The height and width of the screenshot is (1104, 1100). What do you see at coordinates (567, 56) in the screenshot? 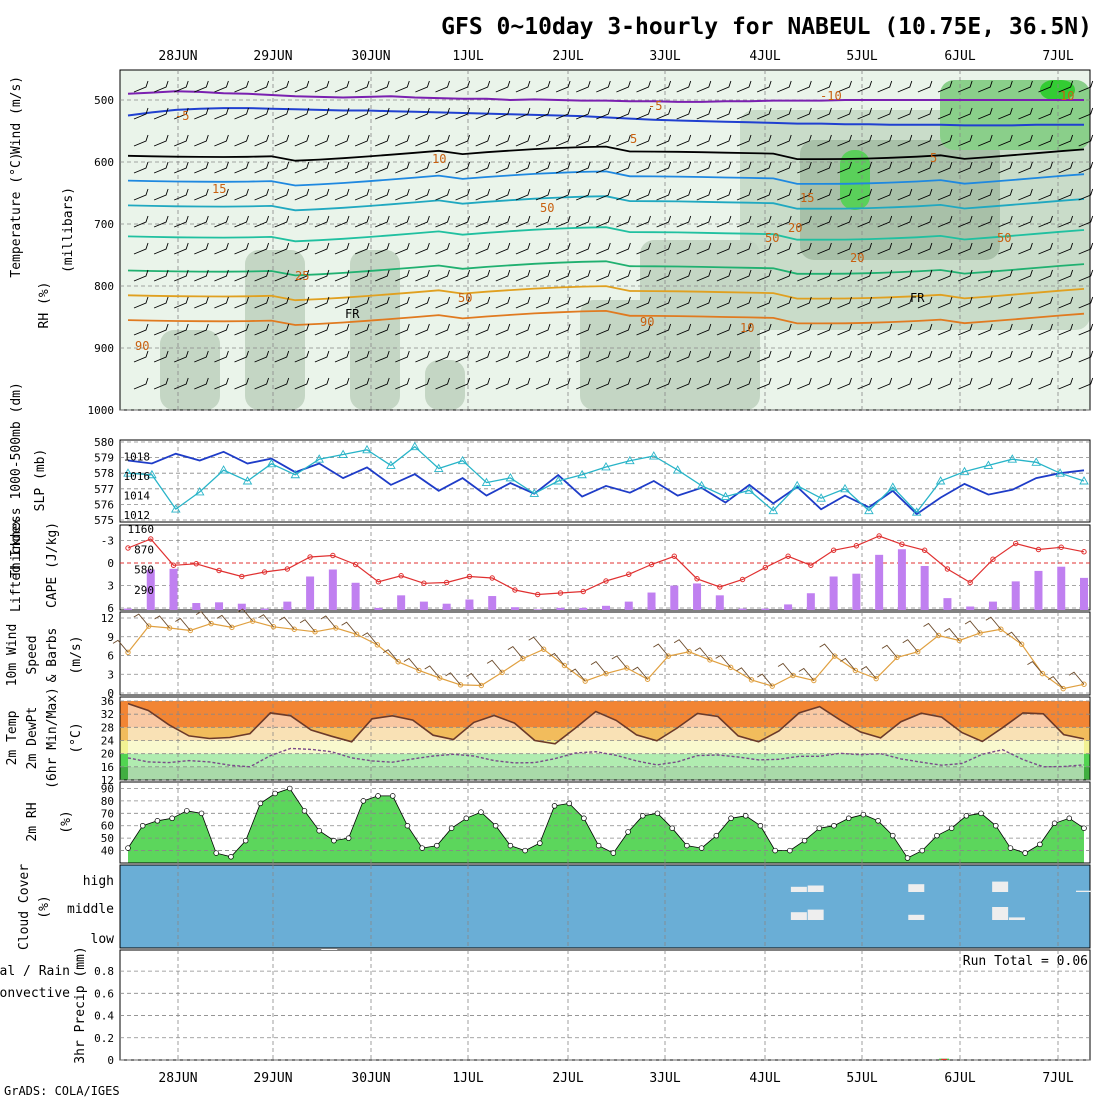
I see `date-label-top: 2JUL` at bounding box center [567, 56].